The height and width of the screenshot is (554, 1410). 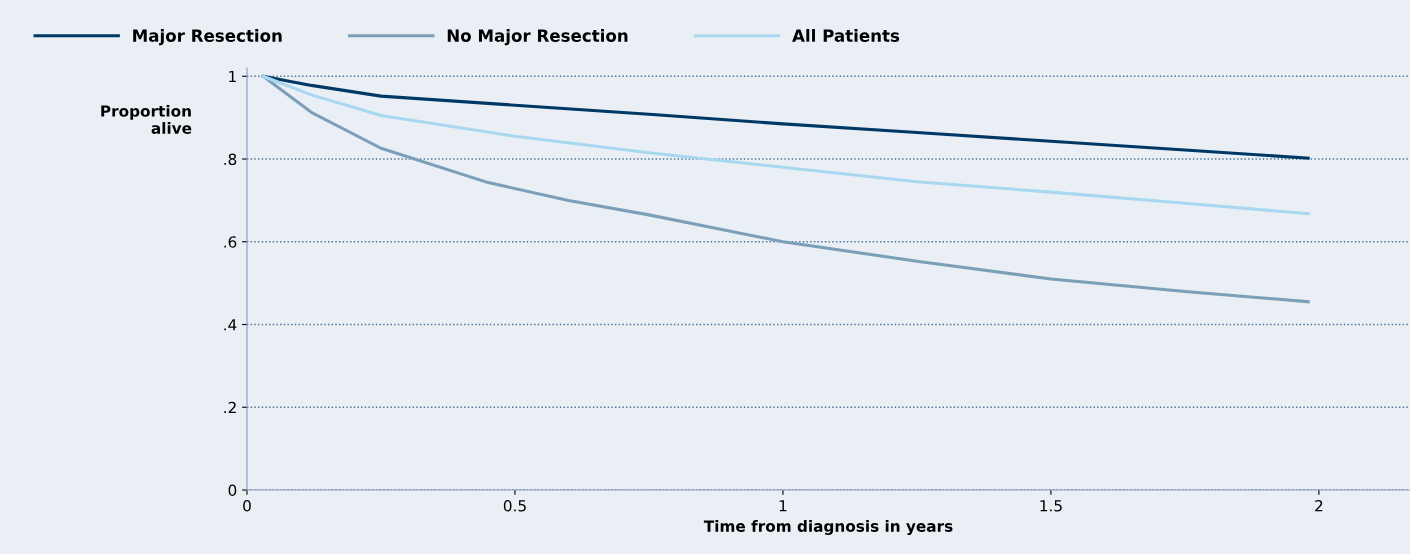 I want to click on x-tick-label: 0, so click(x=247, y=505).